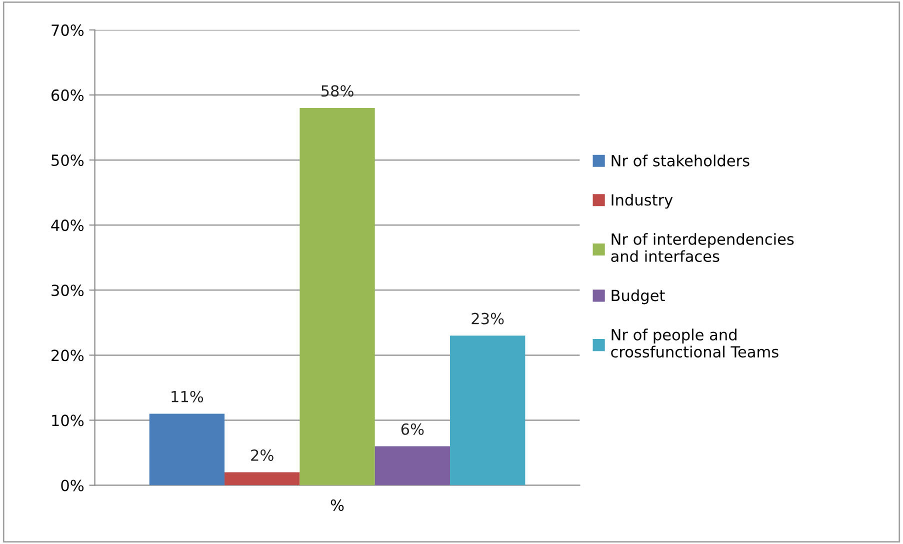 The height and width of the screenshot is (544, 903). Describe the element at coordinates (488, 318) in the screenshot. I see `data-label: 23%` at that location.